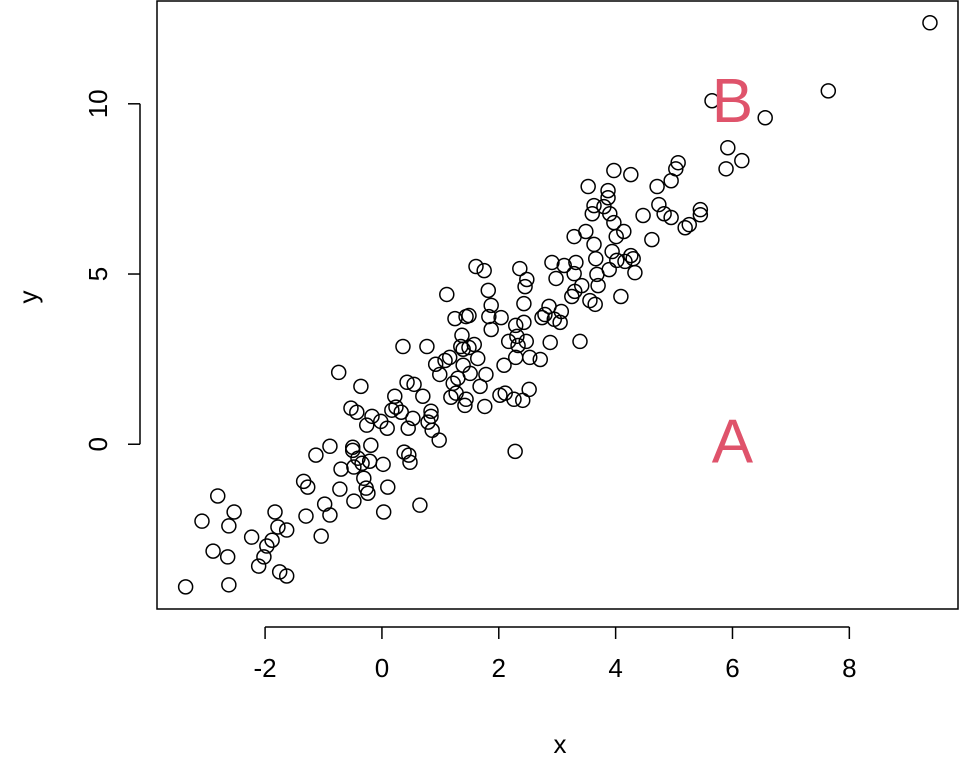 This screenshot has height=768, width=960. Describe the element at coordinates (98, 444) in the screenshot. I see `y-tick-label: 0` at that location.